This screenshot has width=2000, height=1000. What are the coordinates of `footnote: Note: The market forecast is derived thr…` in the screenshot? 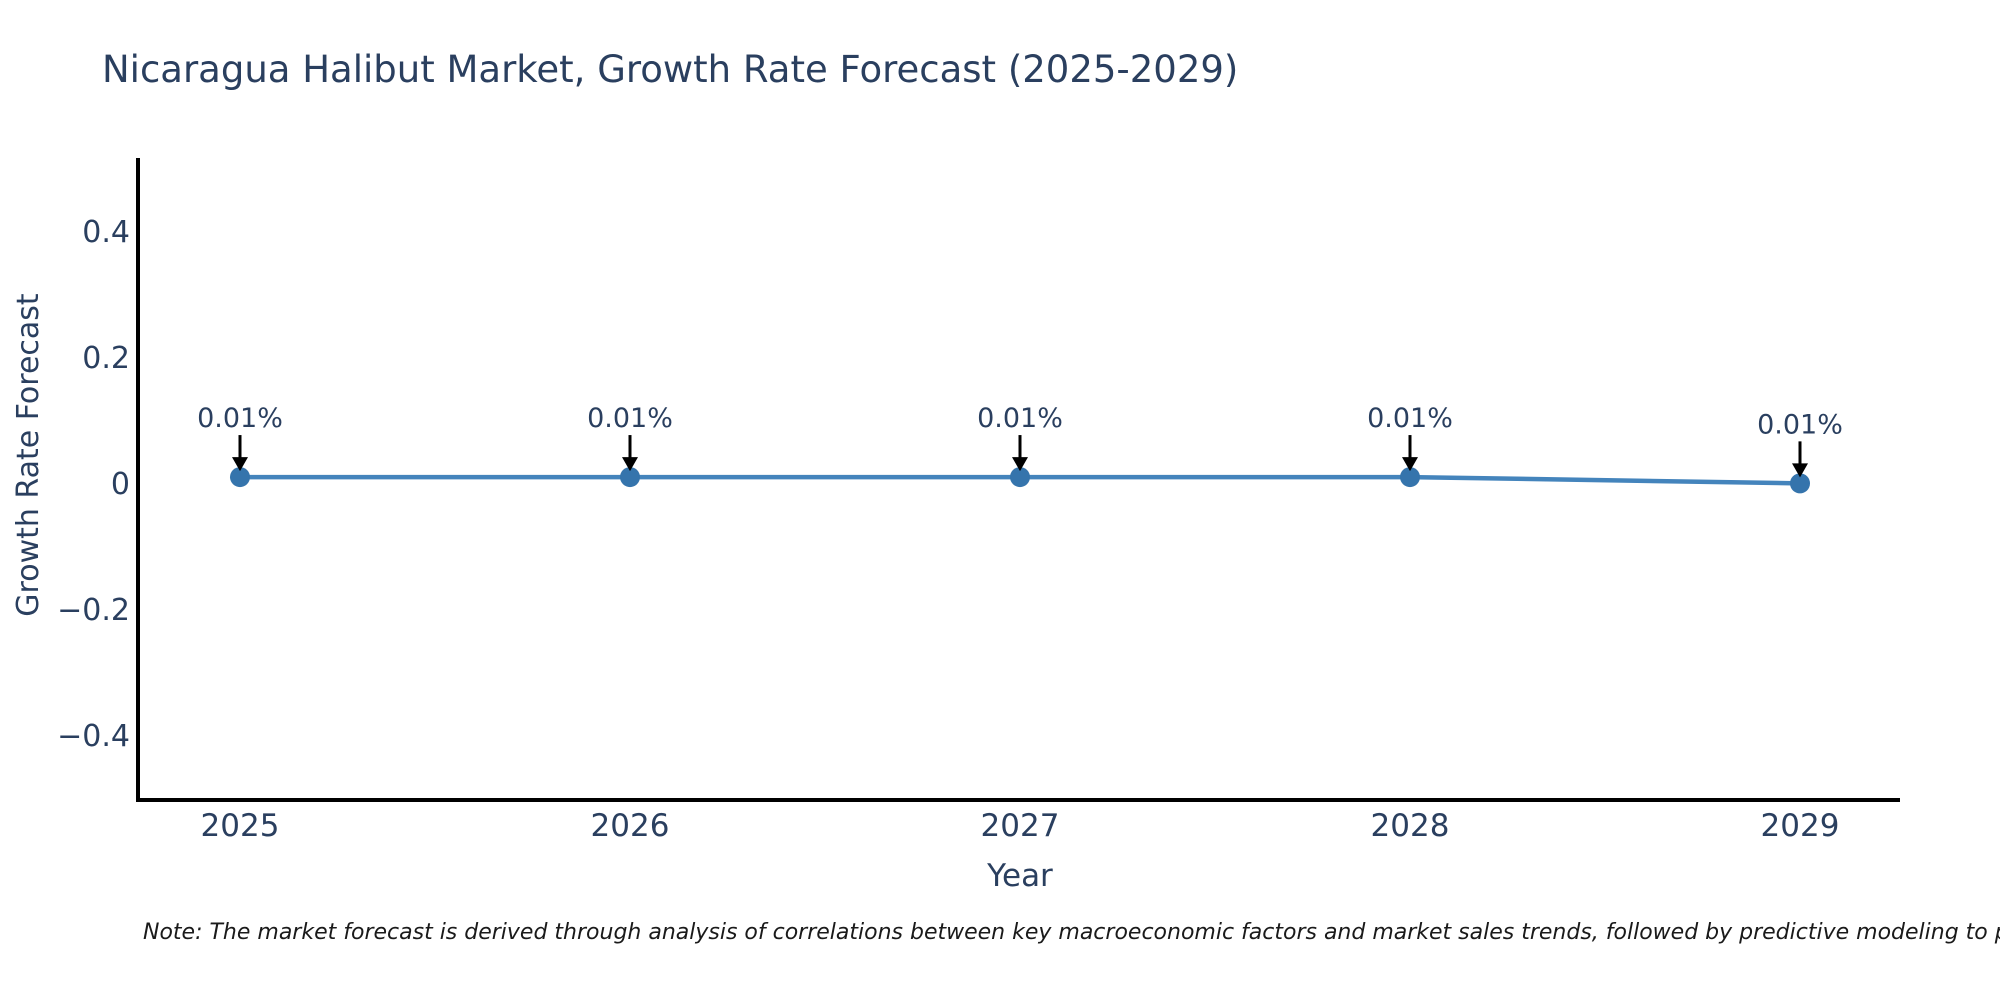 It's located at (1071, 932).